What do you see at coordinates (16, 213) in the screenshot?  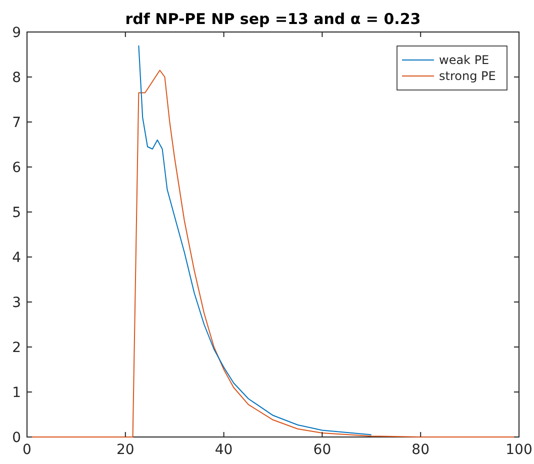 I see `y-tick-label: 5` at bounding box center [16, 213].